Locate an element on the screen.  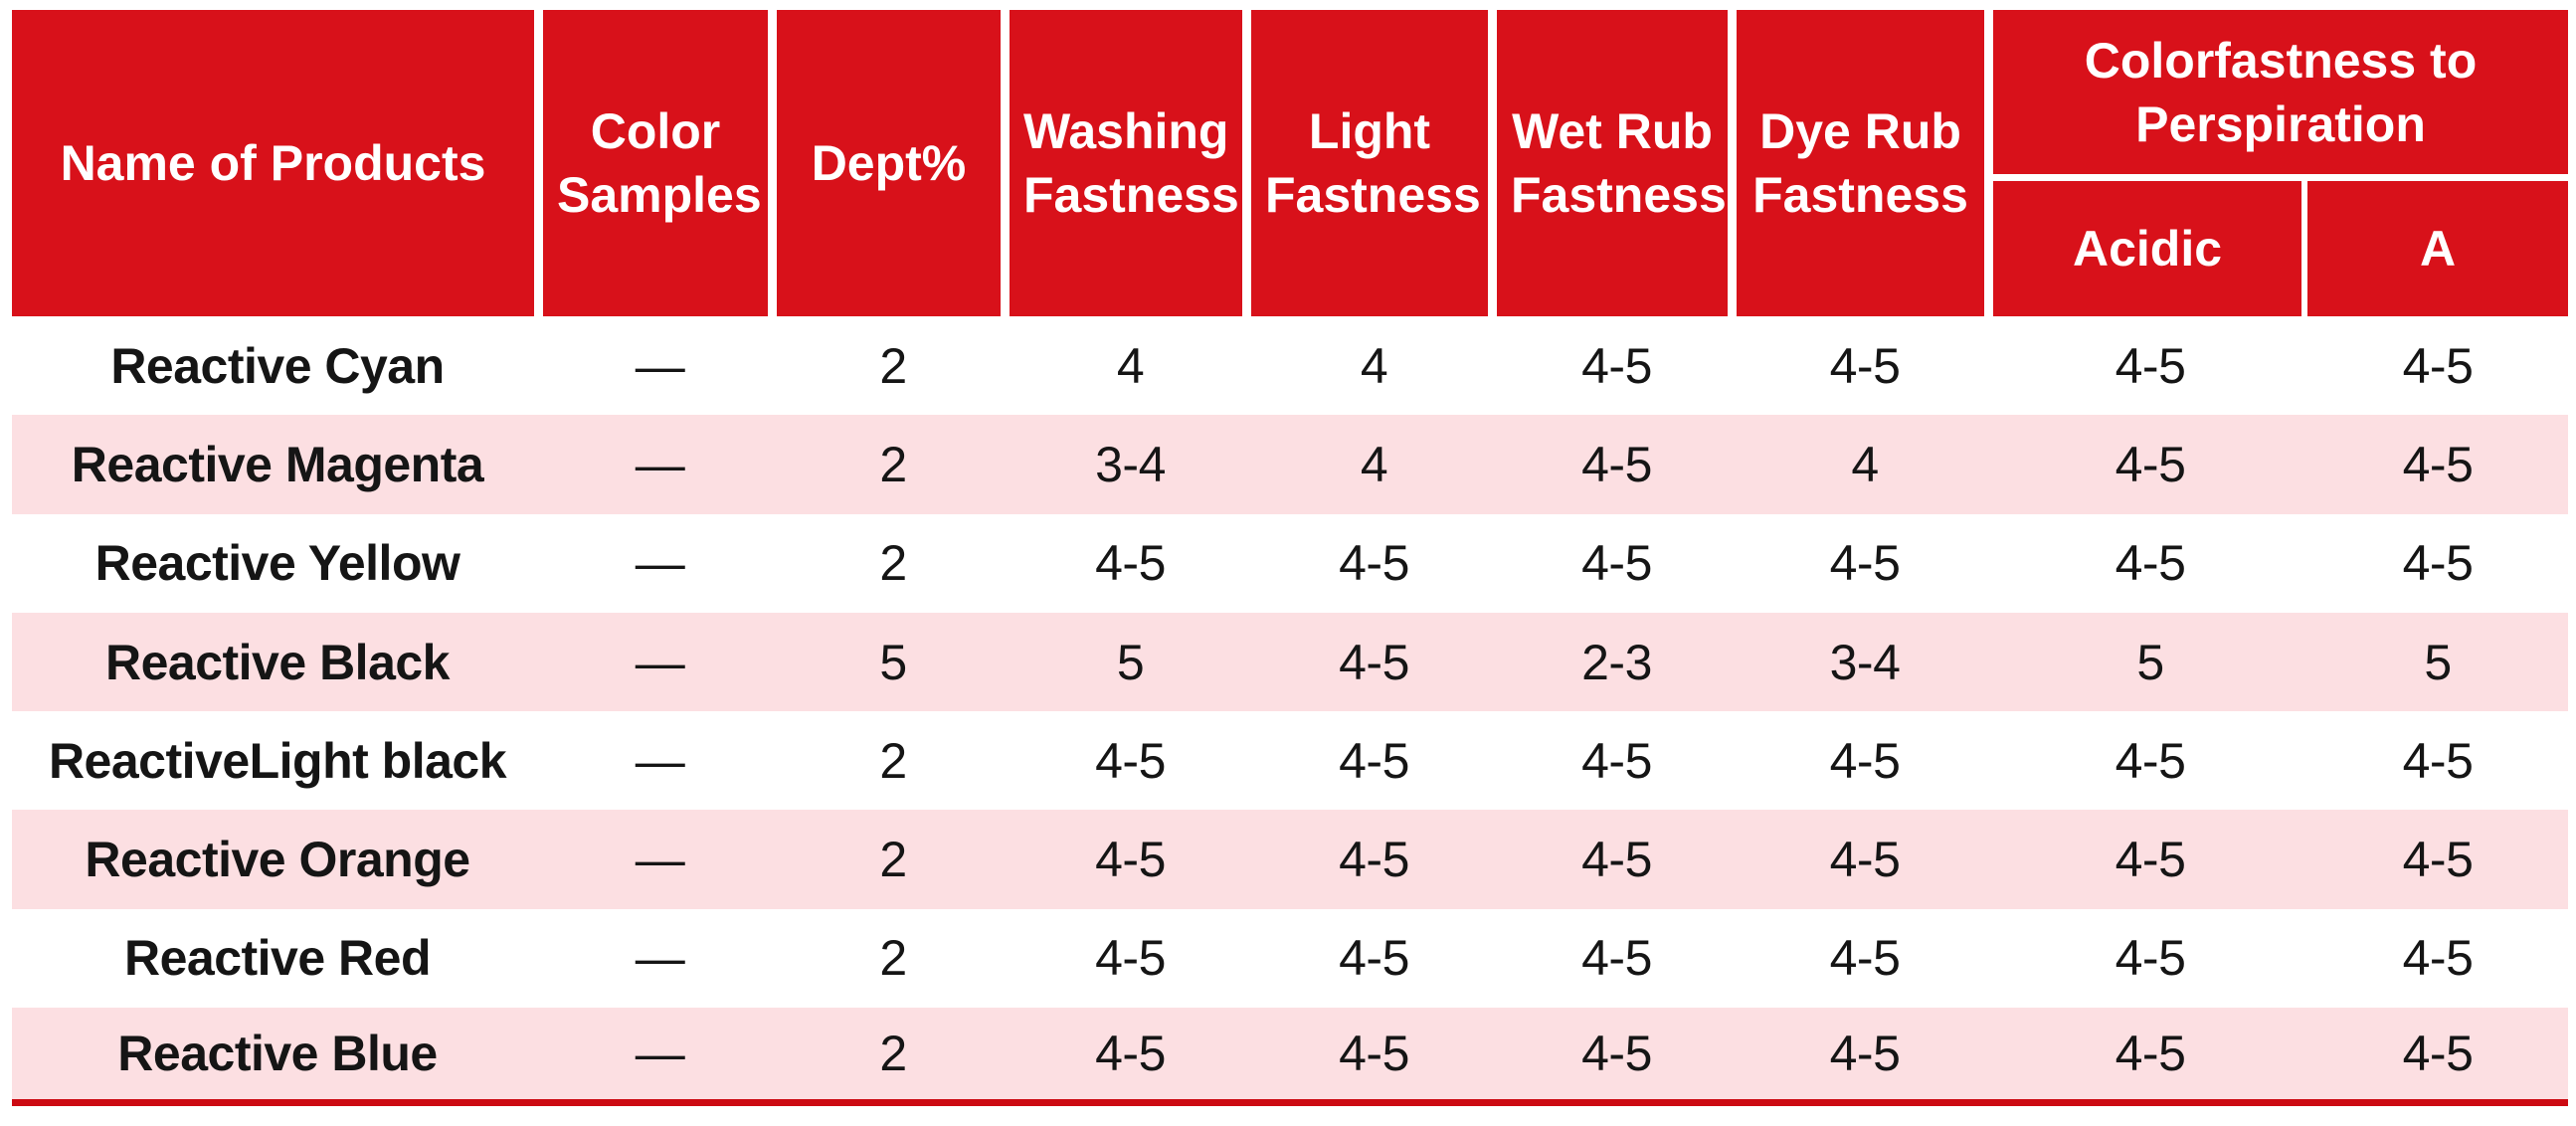
product-name-cell: Reactive Orange is located at coordinates (277, 859).